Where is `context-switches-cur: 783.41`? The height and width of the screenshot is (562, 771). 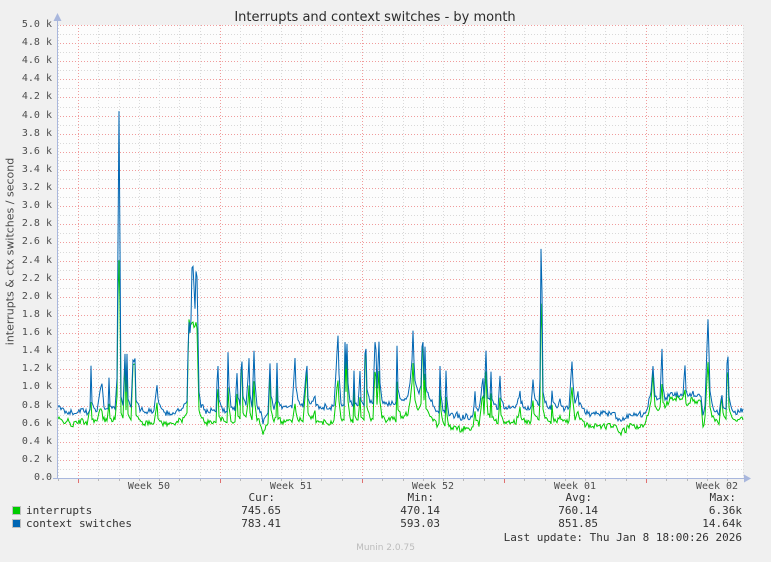 context-switches-cur: 783.41 is located at coordinates (261, 523).